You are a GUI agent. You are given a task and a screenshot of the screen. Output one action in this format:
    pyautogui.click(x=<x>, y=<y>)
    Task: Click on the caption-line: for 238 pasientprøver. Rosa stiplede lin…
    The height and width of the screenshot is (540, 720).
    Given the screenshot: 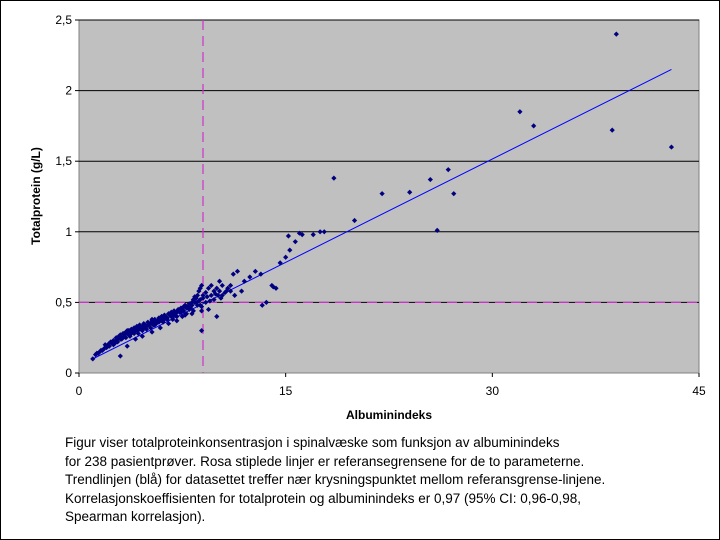 What is the action you would take?
    pyautogui.click(x=325, y=461)
    